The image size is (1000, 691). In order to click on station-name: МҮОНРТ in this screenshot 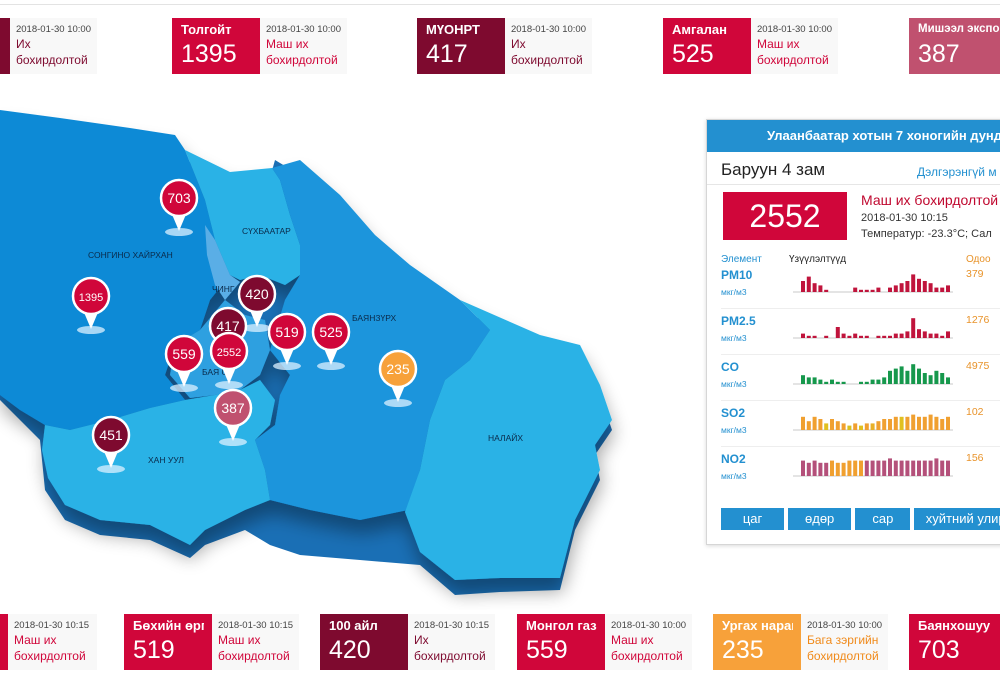, I will do `click(453, 29)`.